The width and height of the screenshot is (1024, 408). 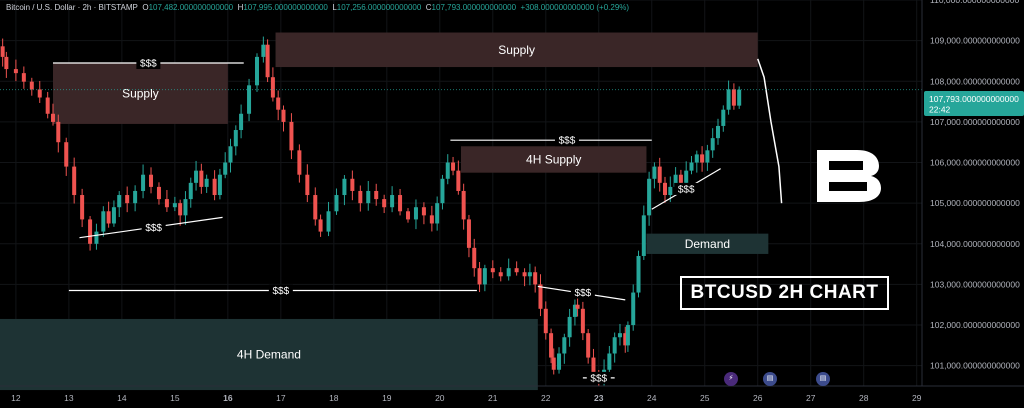 I want to click on chart-title-label: BTCUSD 2H CHART, so click(x=784, y=293).